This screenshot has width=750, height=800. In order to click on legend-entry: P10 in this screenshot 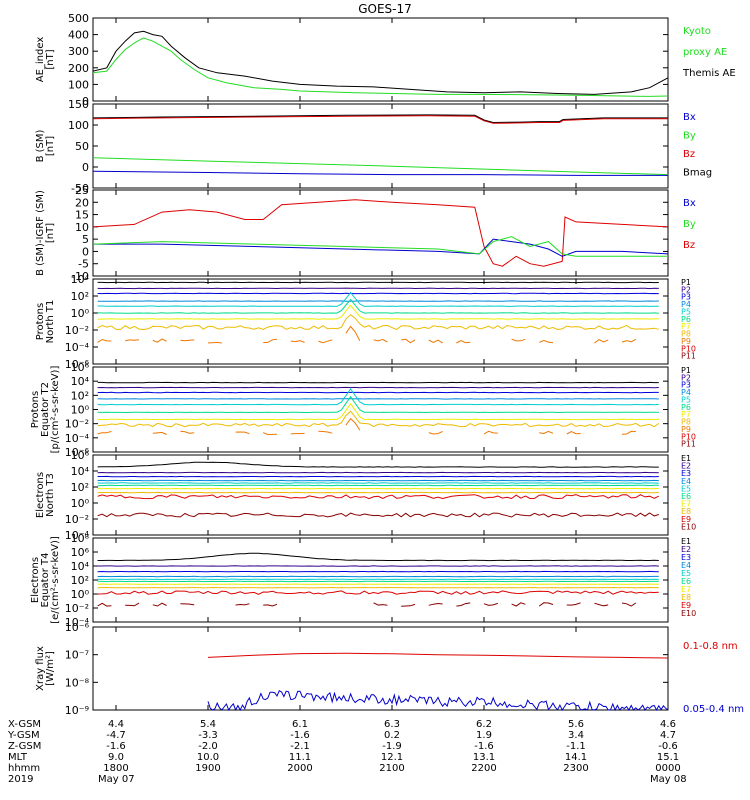, I will do `click(688, 348)`.